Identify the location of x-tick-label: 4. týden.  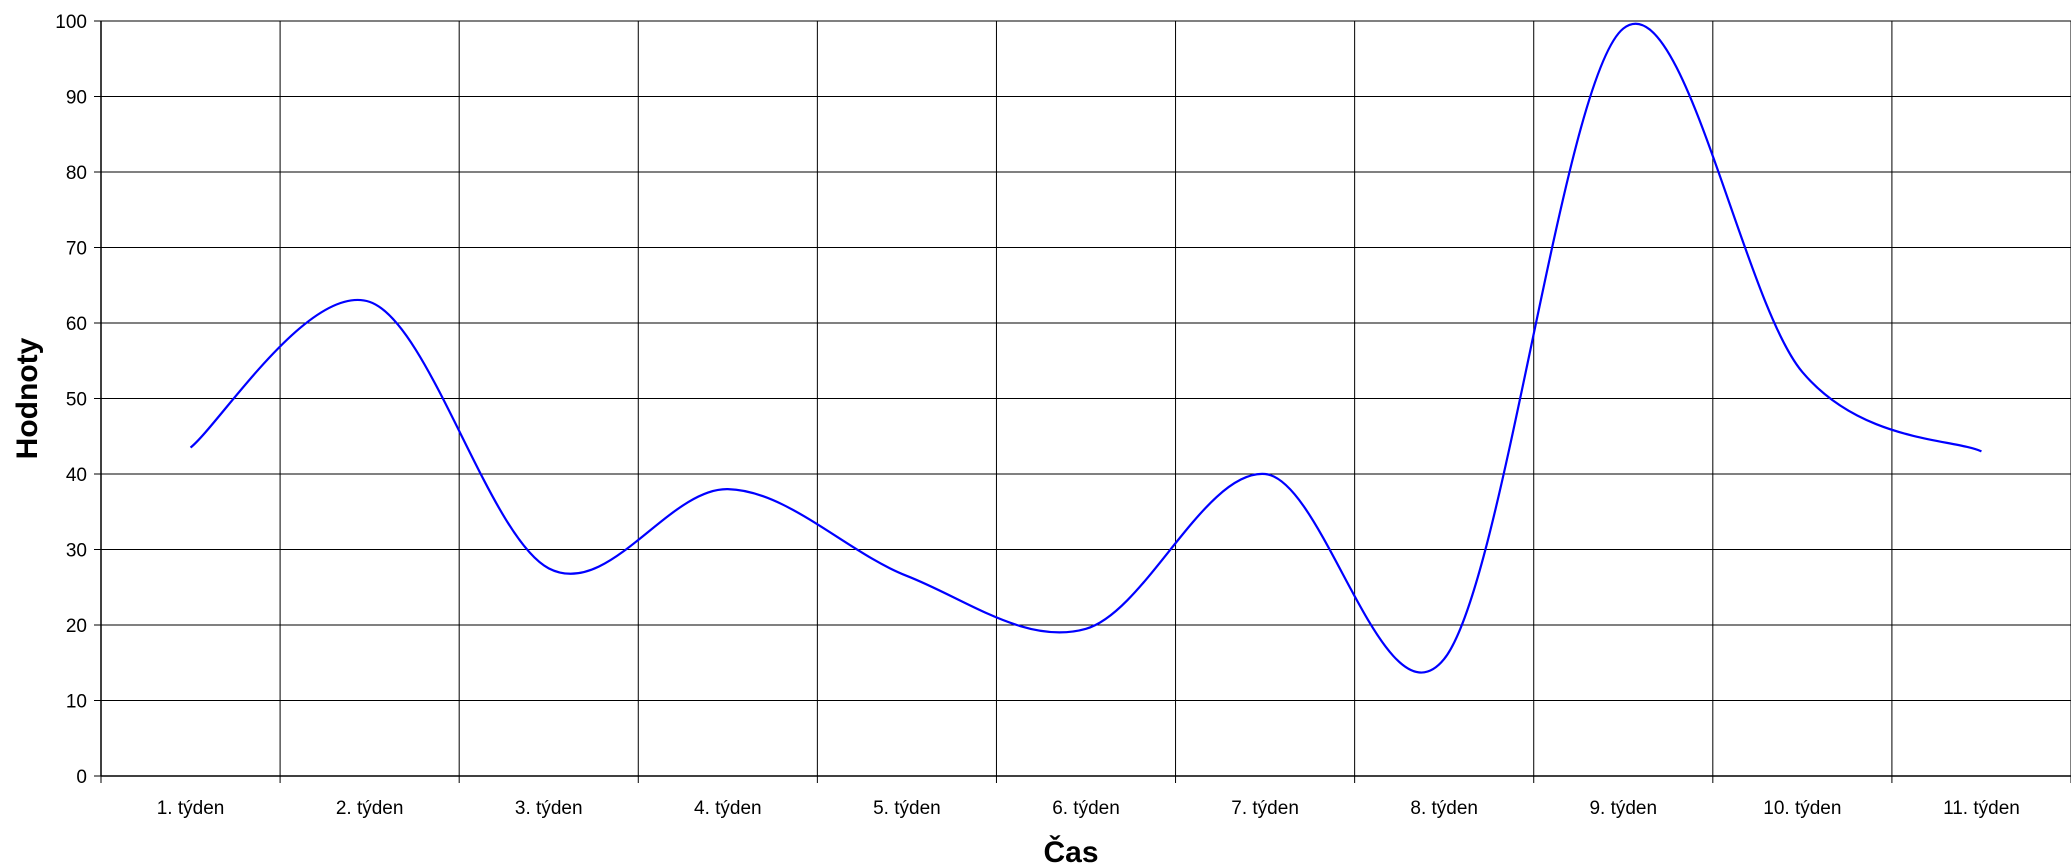
(728, 808).